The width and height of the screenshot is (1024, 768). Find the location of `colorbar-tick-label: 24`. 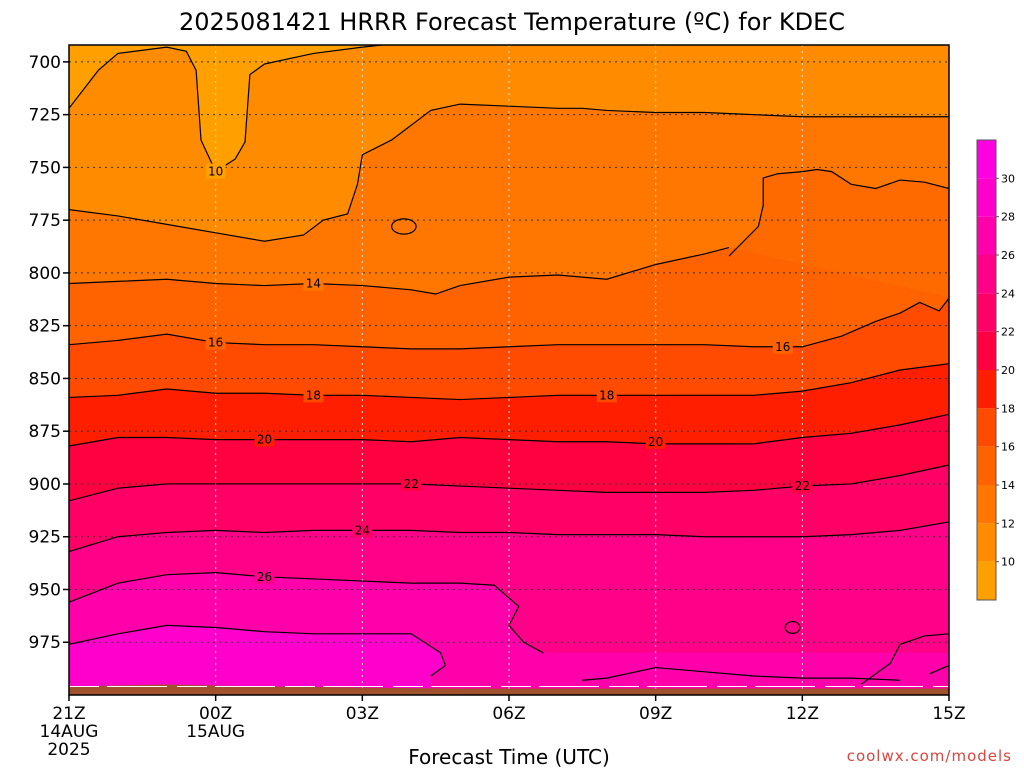

colorbar-tick-label: 24 is located at coordinates (1008, 293).